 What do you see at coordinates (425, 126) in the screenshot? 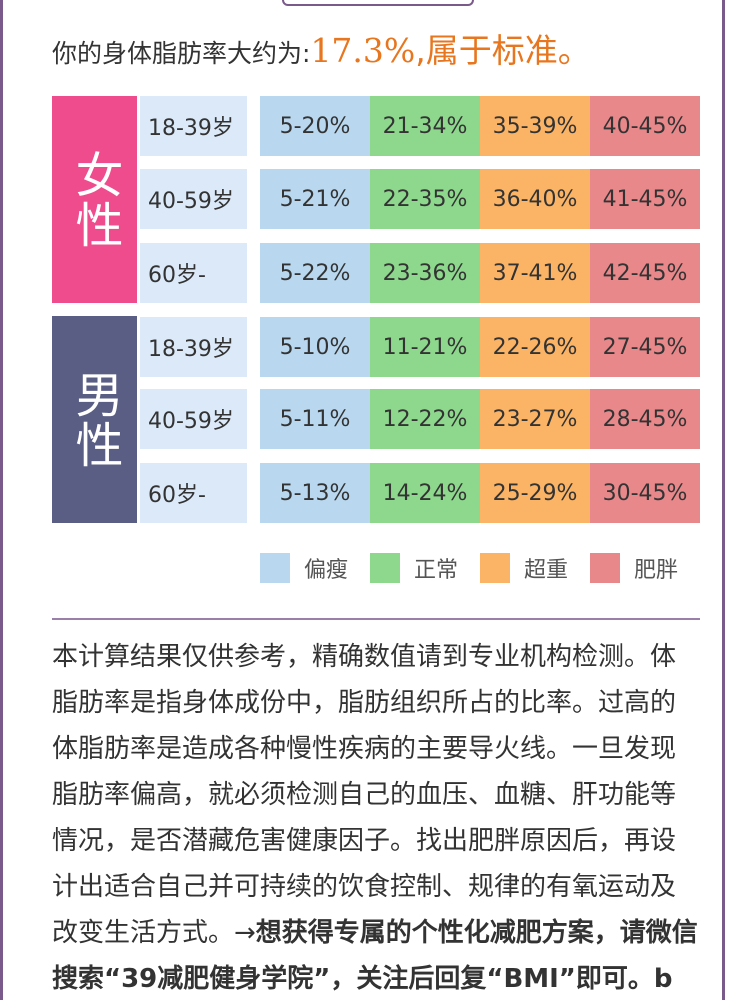
I see `range-cell-normal: 21-34%` at bounding box center [425, 126].